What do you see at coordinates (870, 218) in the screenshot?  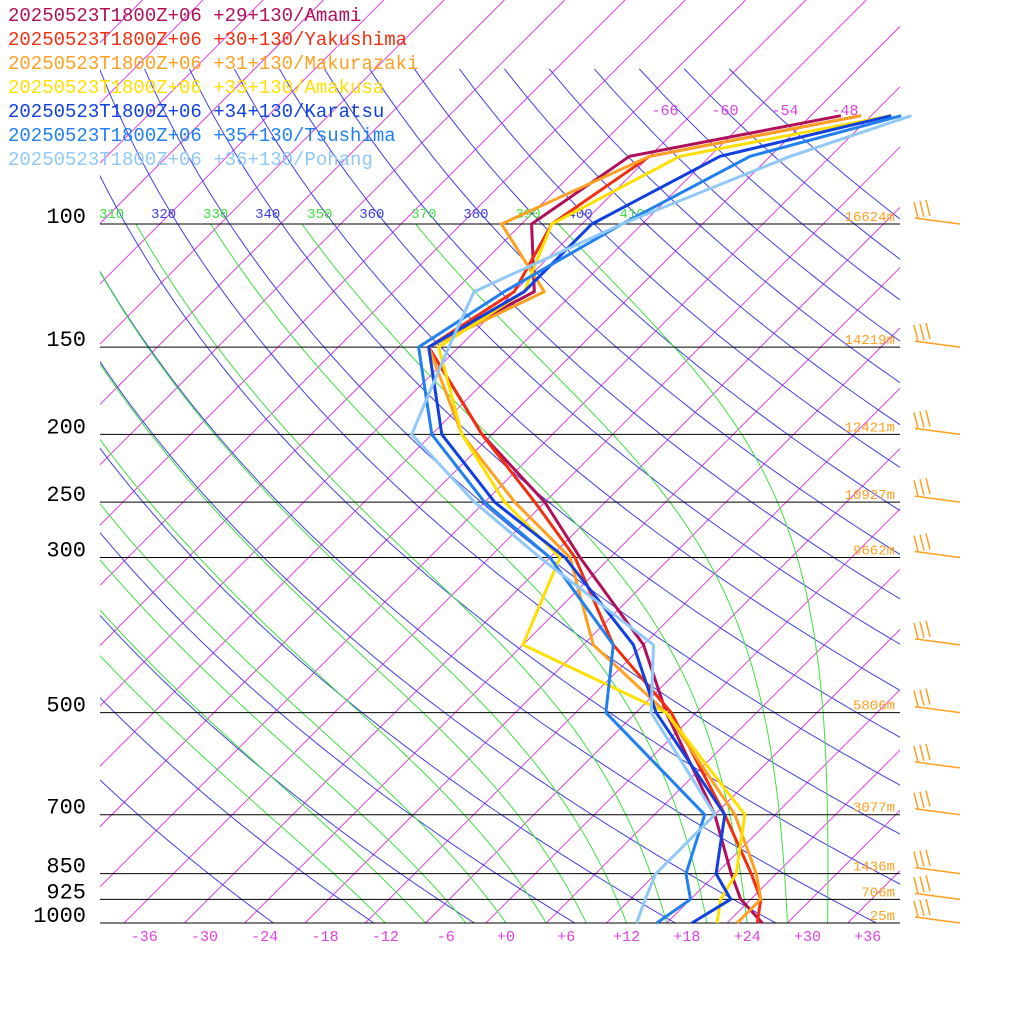 I see `height-label: 16624m` at bounding box center [870, 218].